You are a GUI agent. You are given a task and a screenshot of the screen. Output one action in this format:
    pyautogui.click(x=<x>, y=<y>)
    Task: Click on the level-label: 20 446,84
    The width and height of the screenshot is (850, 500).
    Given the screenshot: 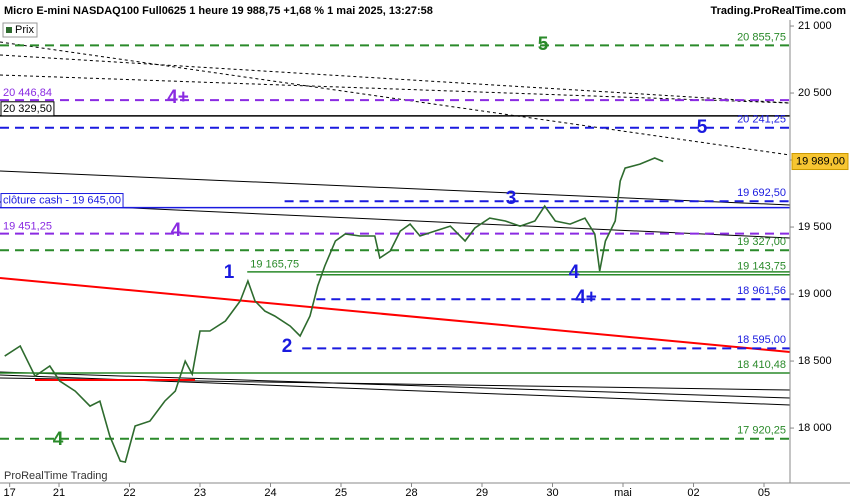 What is the action you would take?
    pyautogui.click(x=27, y=93)
    